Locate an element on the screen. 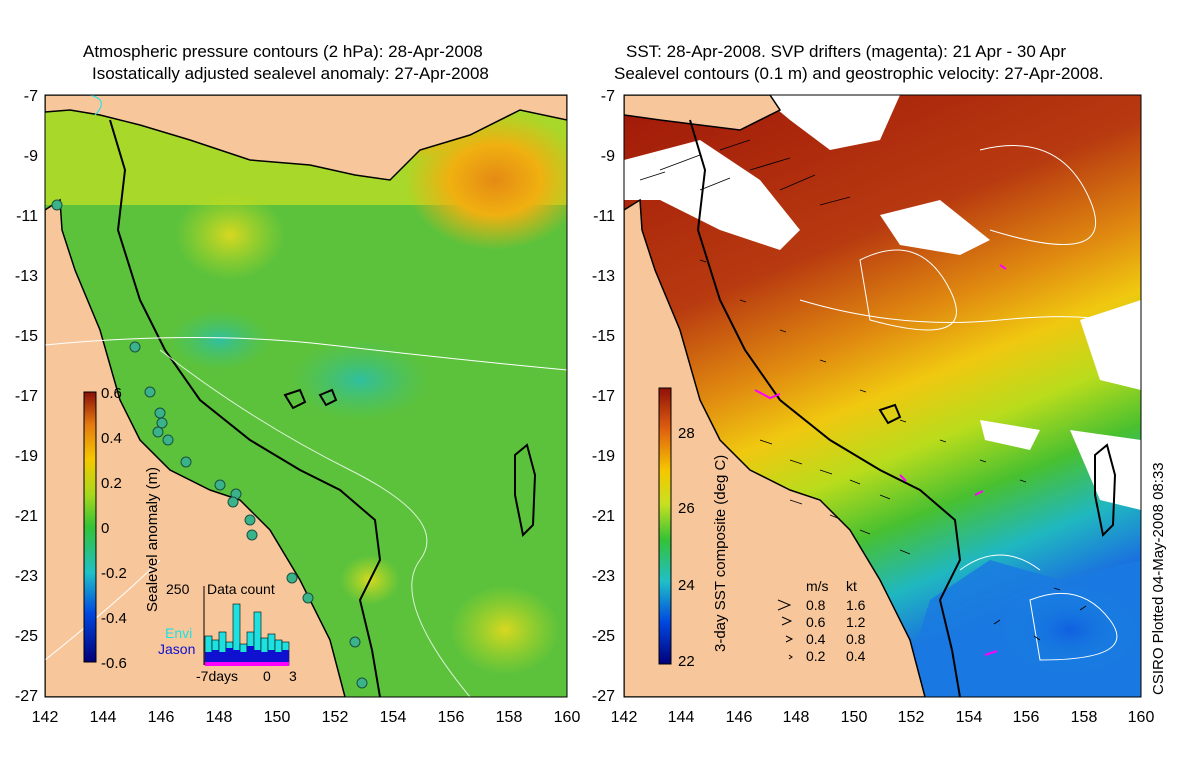 The image size is (1200, 780). data-count-ymax: 250 is located at coordinates (178, 589).